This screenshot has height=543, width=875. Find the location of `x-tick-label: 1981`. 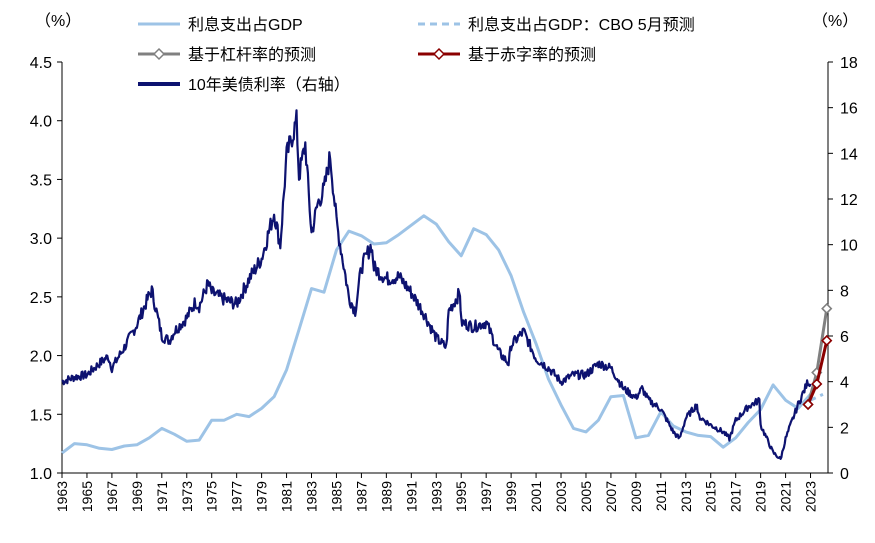

x-tick-label: 1981 is located at coordinates (287, 496).